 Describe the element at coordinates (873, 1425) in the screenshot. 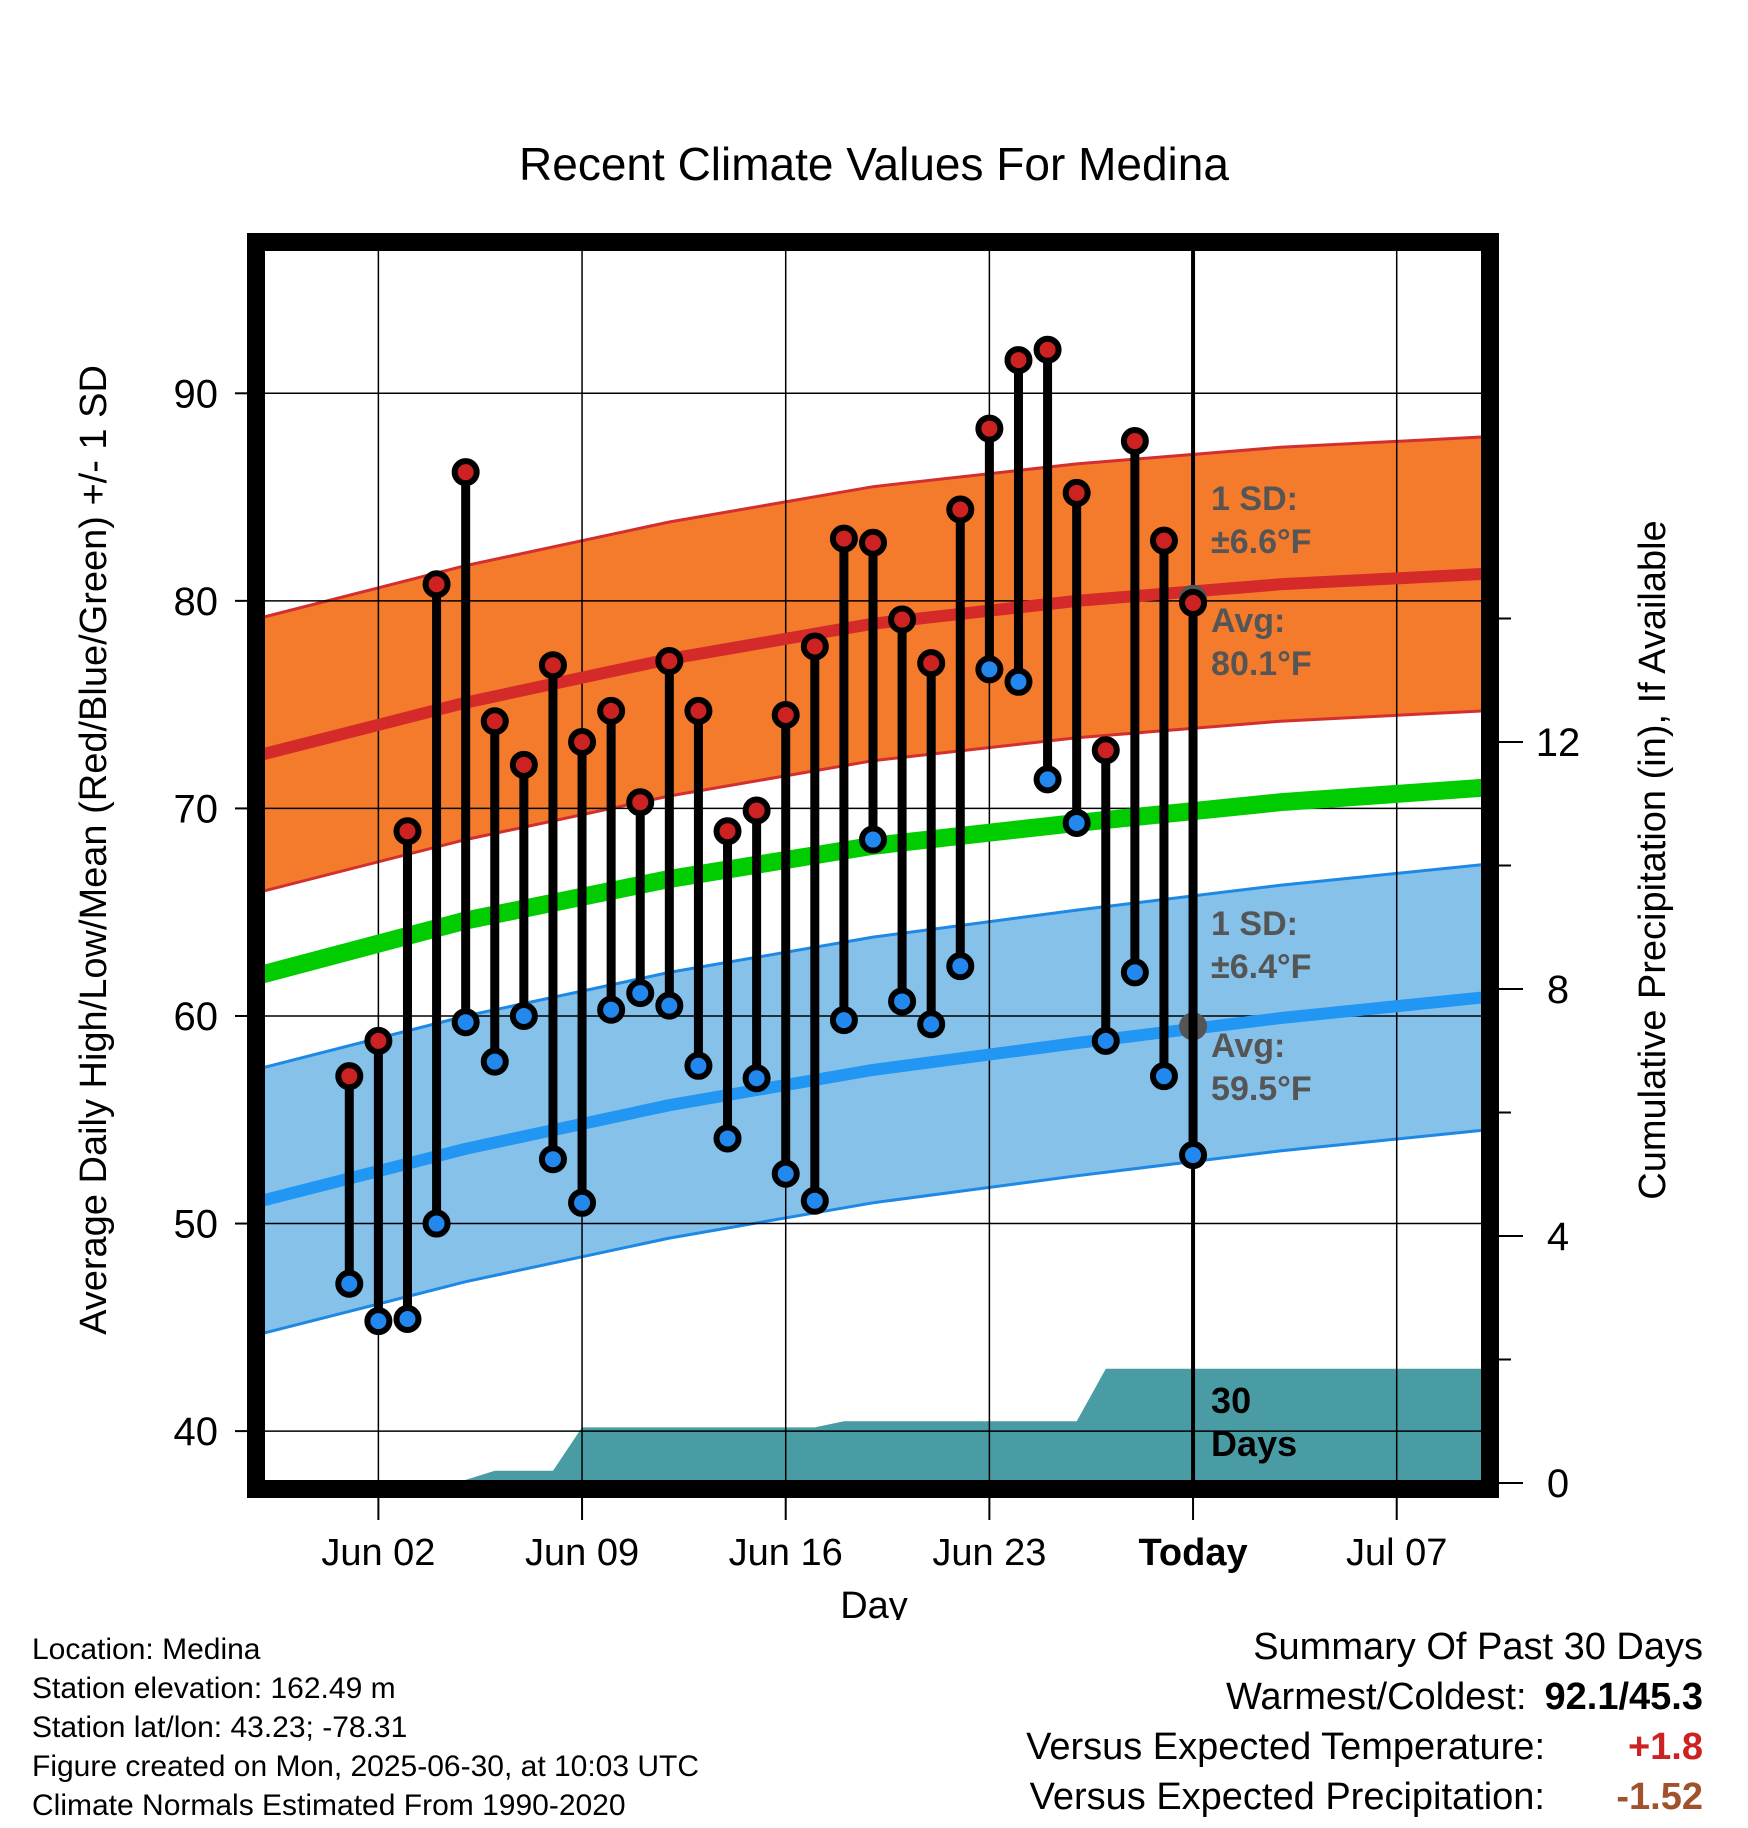

I see `precipitation-area` at that location.